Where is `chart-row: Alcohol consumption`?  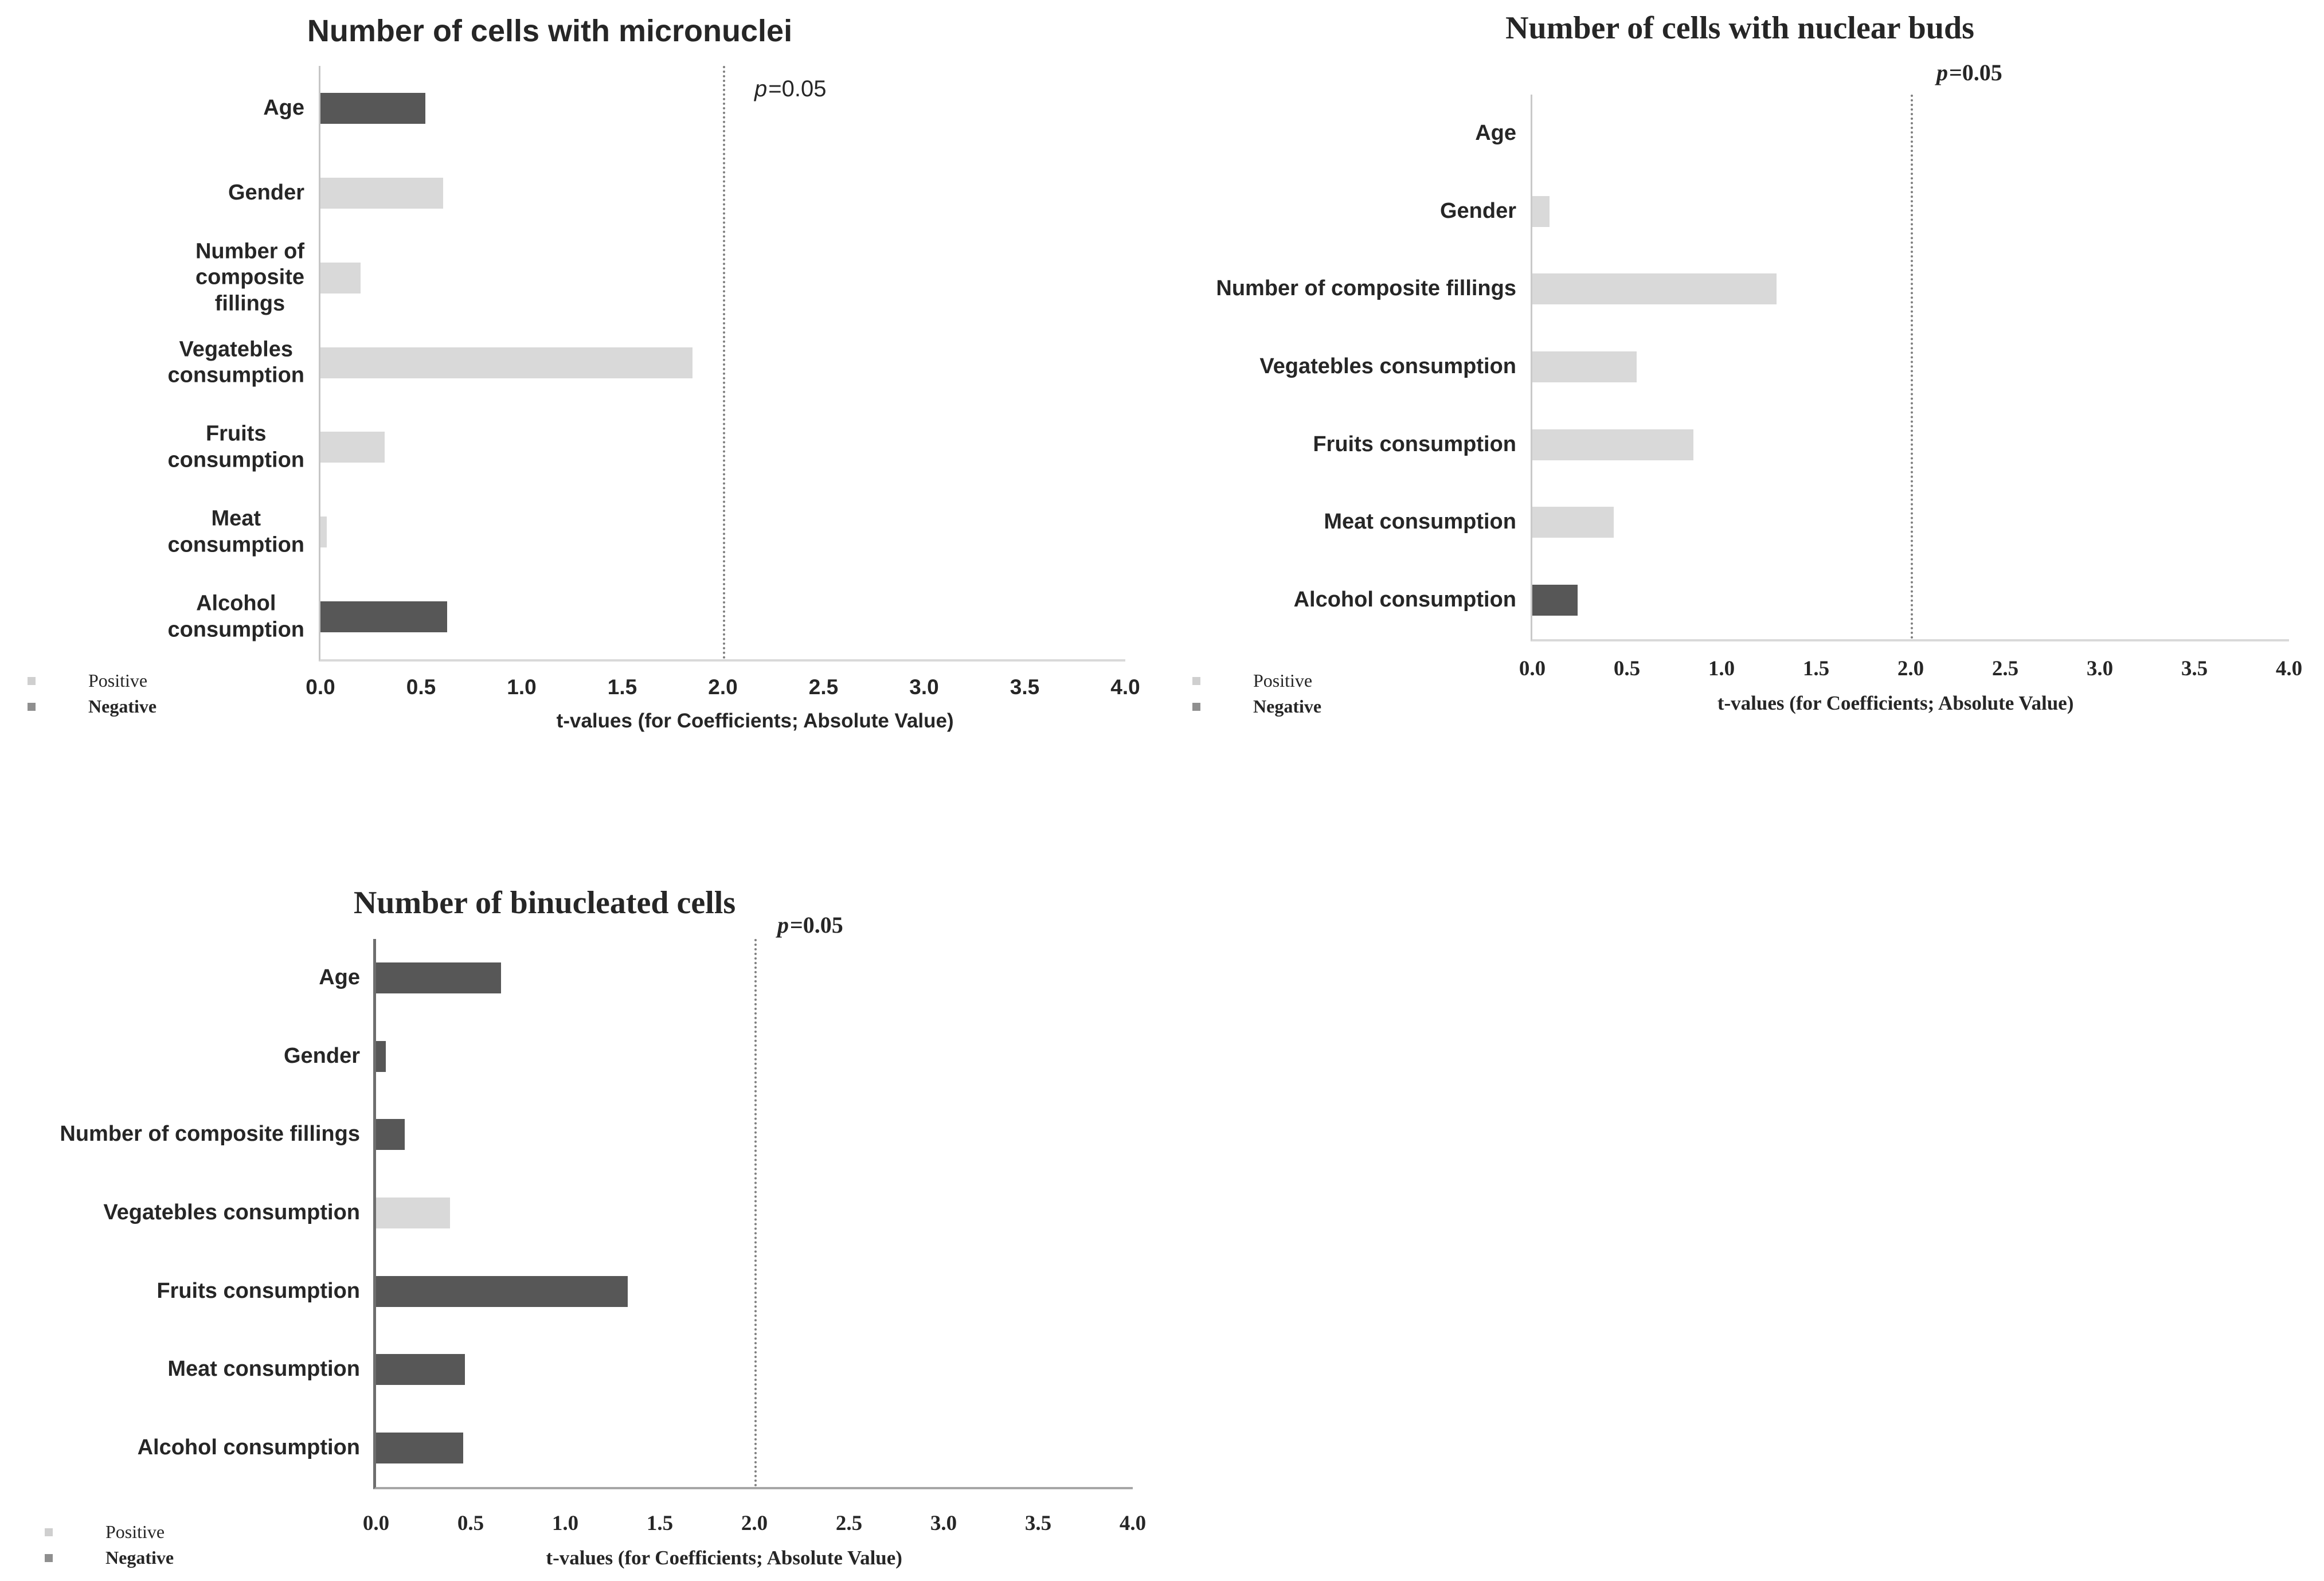 chart-row: Alcohol consumption is located at coordinates (635, 1447).